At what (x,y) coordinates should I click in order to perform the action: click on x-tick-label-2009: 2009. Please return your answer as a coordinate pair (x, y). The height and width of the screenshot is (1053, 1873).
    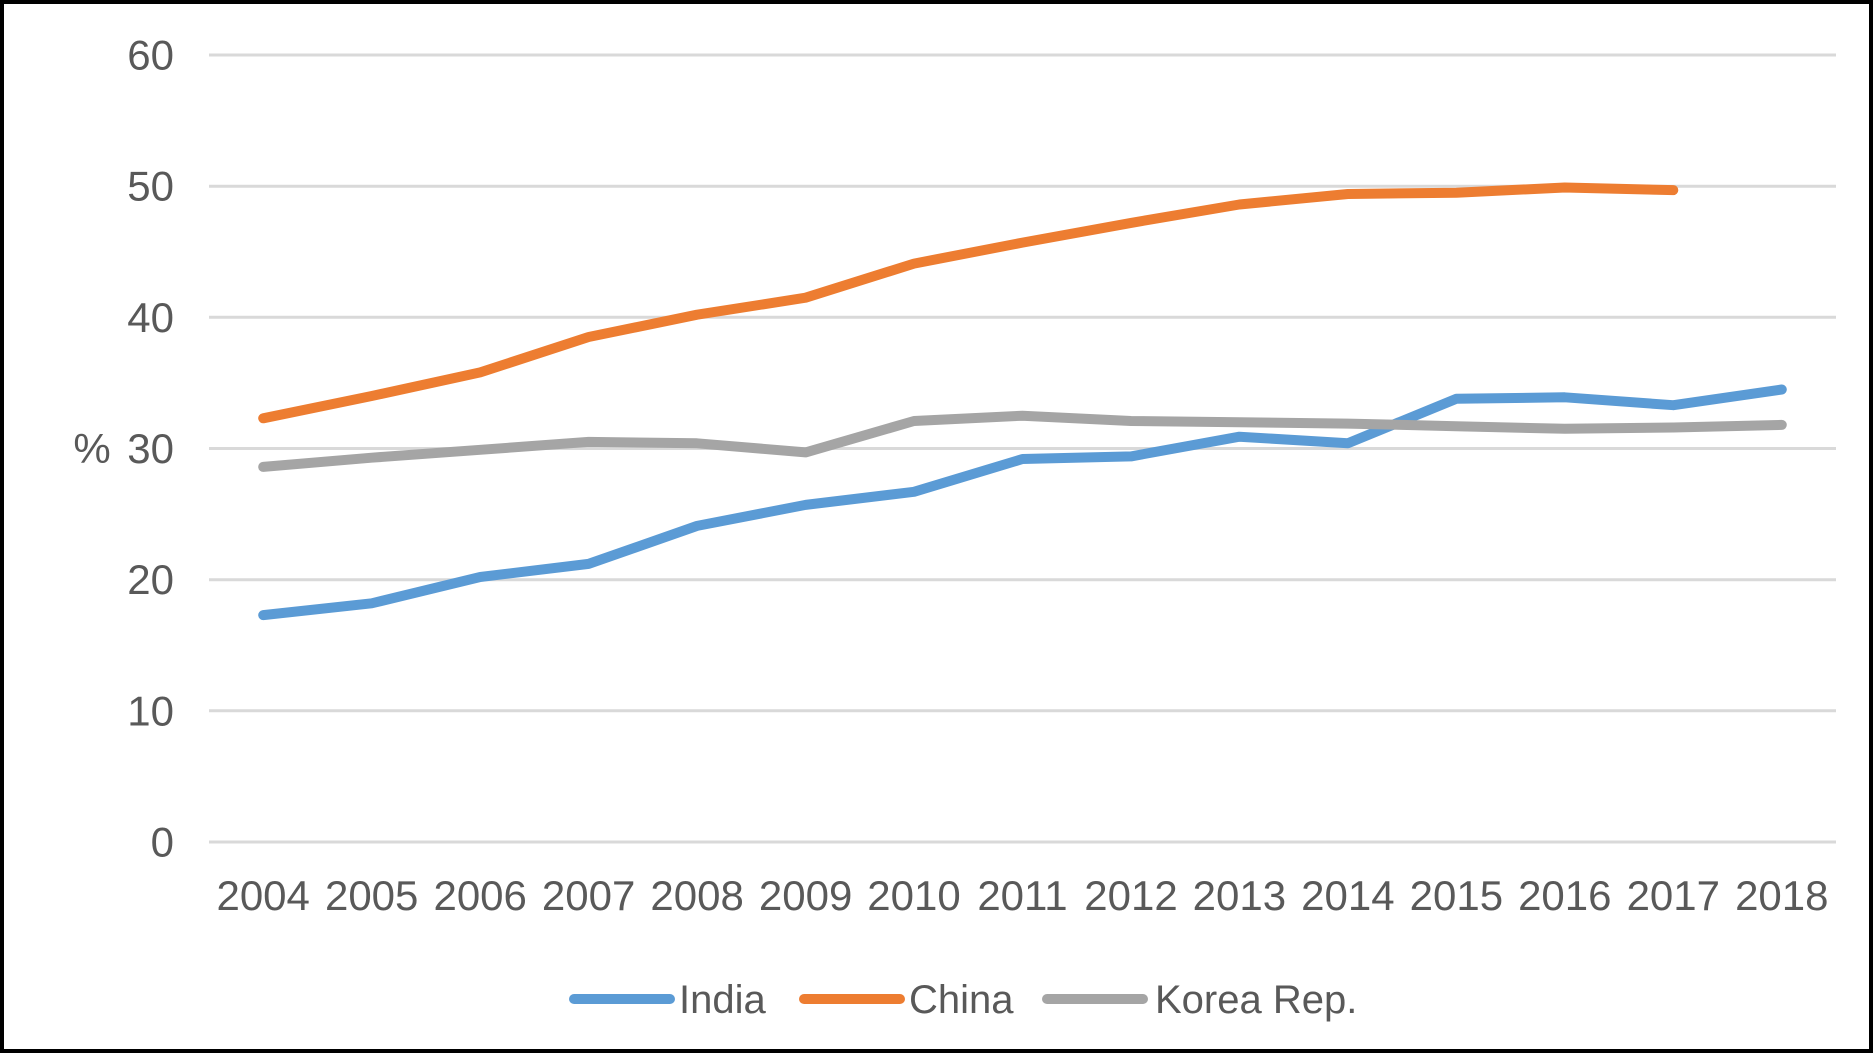
    Looking at the image, I should click on (805, 895).